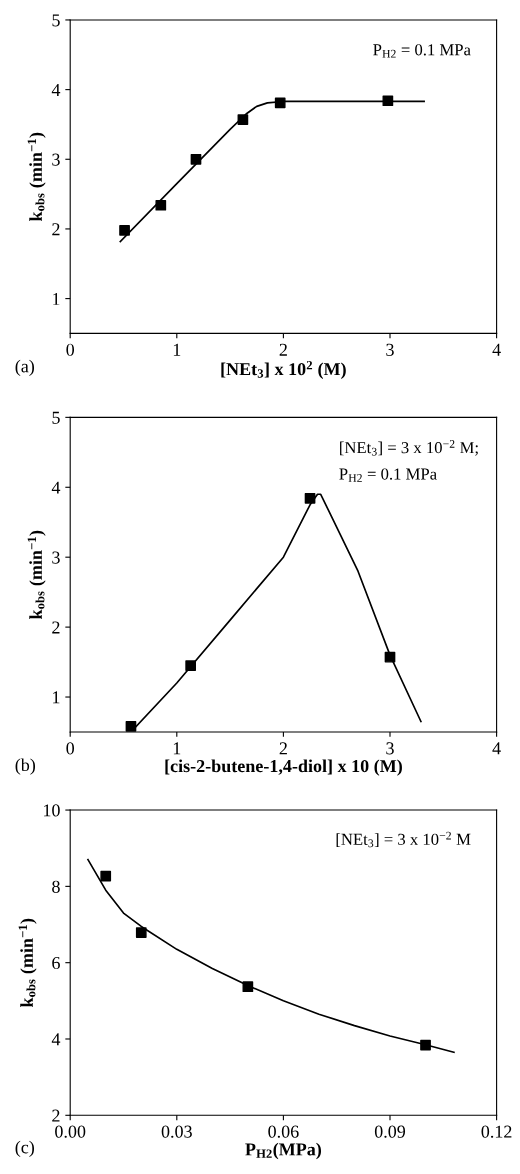  What do you see at coordinates (271, 956) in the screenshot?
I see `line-series` at bounding box center [271, 956].